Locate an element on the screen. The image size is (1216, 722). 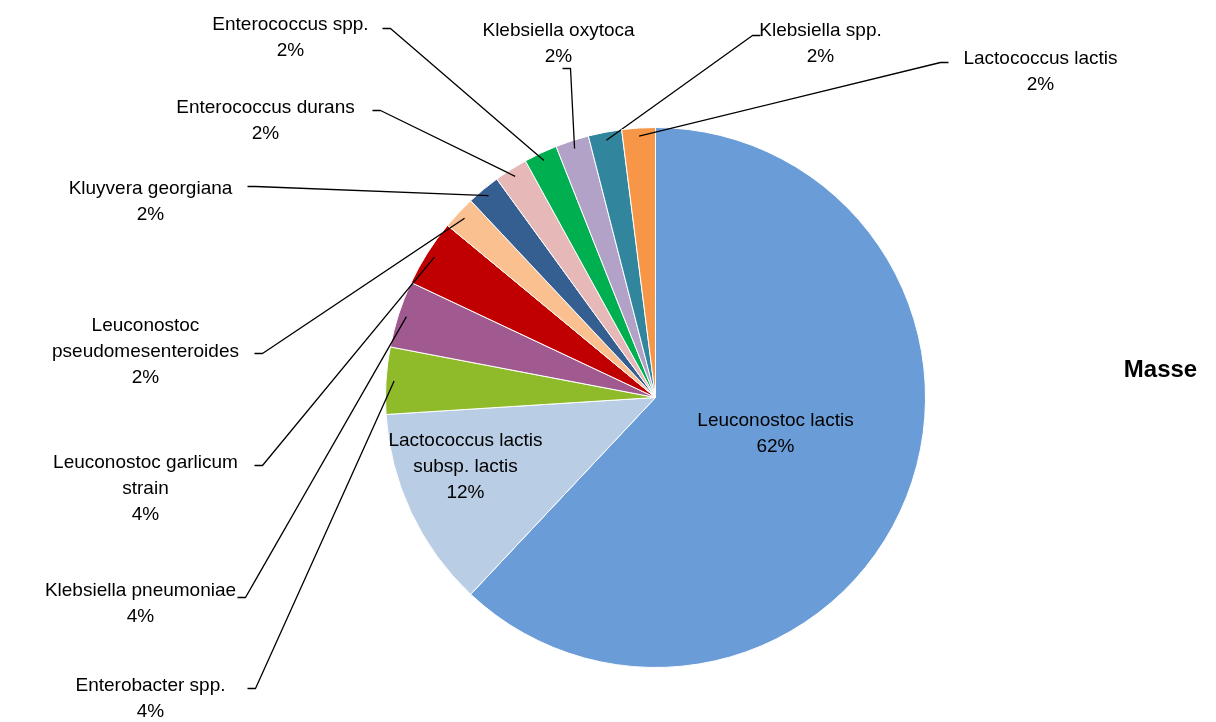
slice-label: Leuconostoc lactis is located at coordinates (775, 419).